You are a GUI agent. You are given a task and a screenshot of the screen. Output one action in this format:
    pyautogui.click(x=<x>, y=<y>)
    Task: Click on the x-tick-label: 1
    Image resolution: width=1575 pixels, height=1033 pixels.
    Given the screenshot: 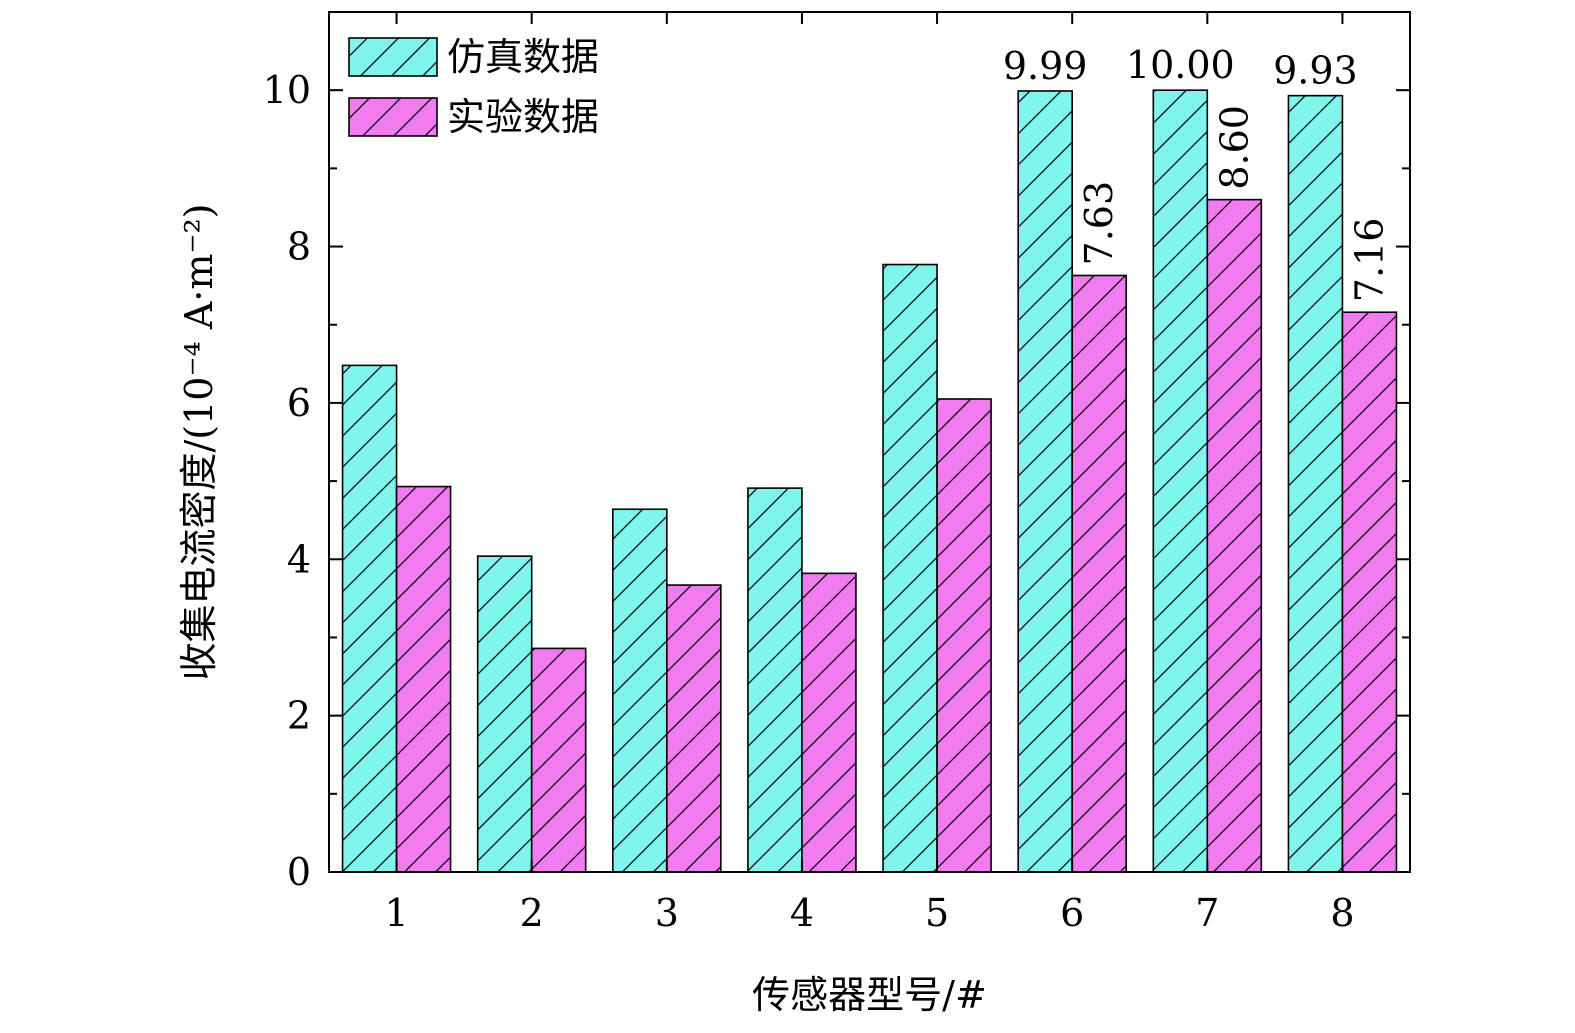 What is the action you would take?
    pyautogui.click(x=396, y=913)
    